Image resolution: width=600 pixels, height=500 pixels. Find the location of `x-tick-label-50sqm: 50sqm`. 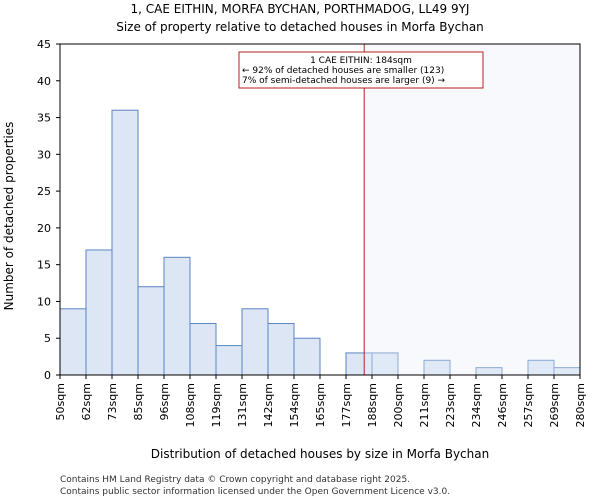

x-tick-label-50sqm: 50sqm is located at coordinates (60, 401).